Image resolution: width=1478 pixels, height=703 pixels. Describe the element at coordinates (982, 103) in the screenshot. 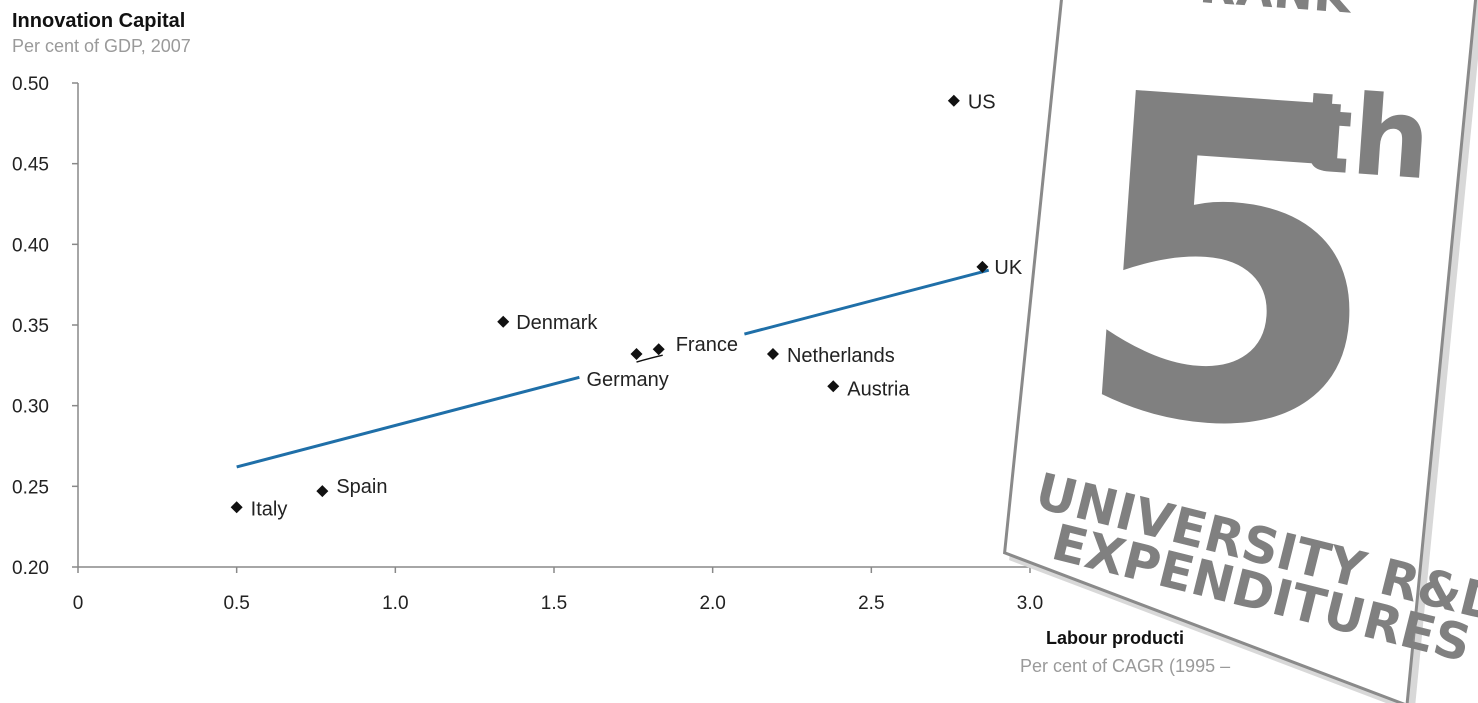

I see `point-label-us: US` at that location.